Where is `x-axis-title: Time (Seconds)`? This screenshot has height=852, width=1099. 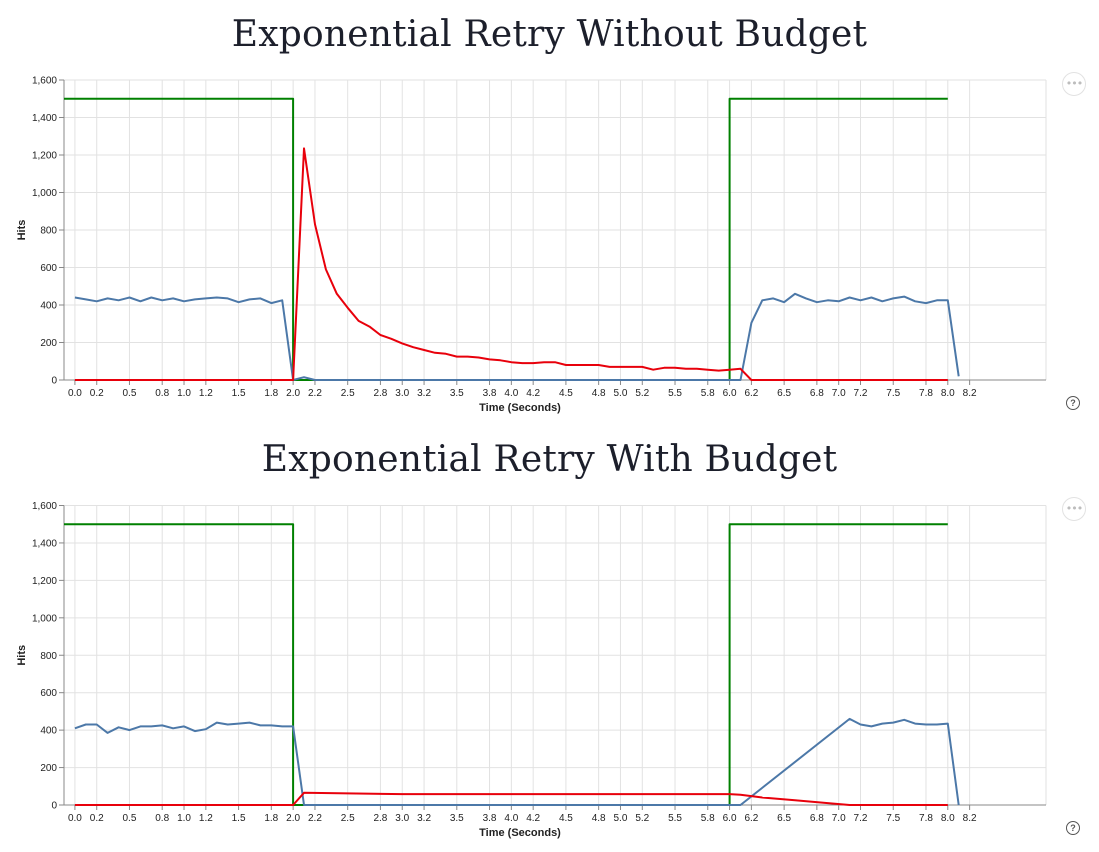 x-axis-title: Time (Seconds) is located at coordinates (520, 408).